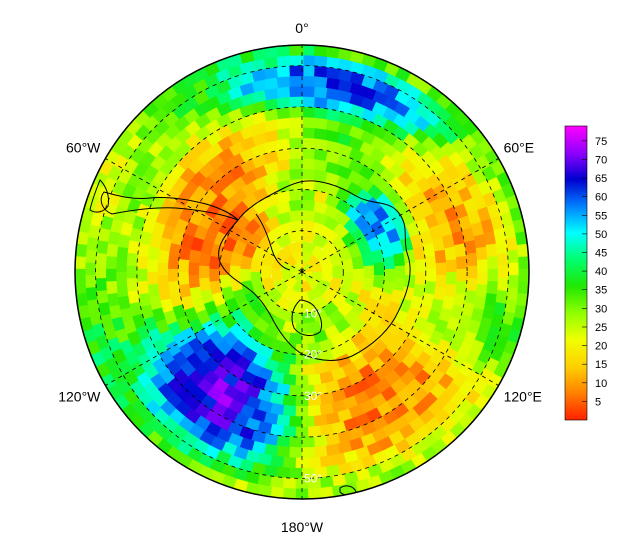 This screenshot has width=625, height=552. Describe the element at coordinates (601, 254) in the screenshot. I see `colorbar-tick-label: 45` at that location.